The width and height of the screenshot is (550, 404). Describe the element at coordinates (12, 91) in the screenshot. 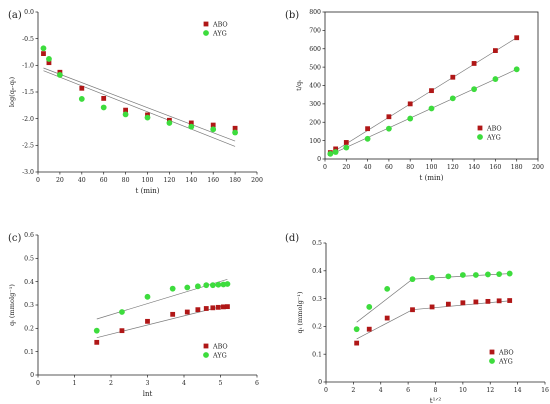

I see `y-axis-title: log(qₑ-qₜ)` at that location.